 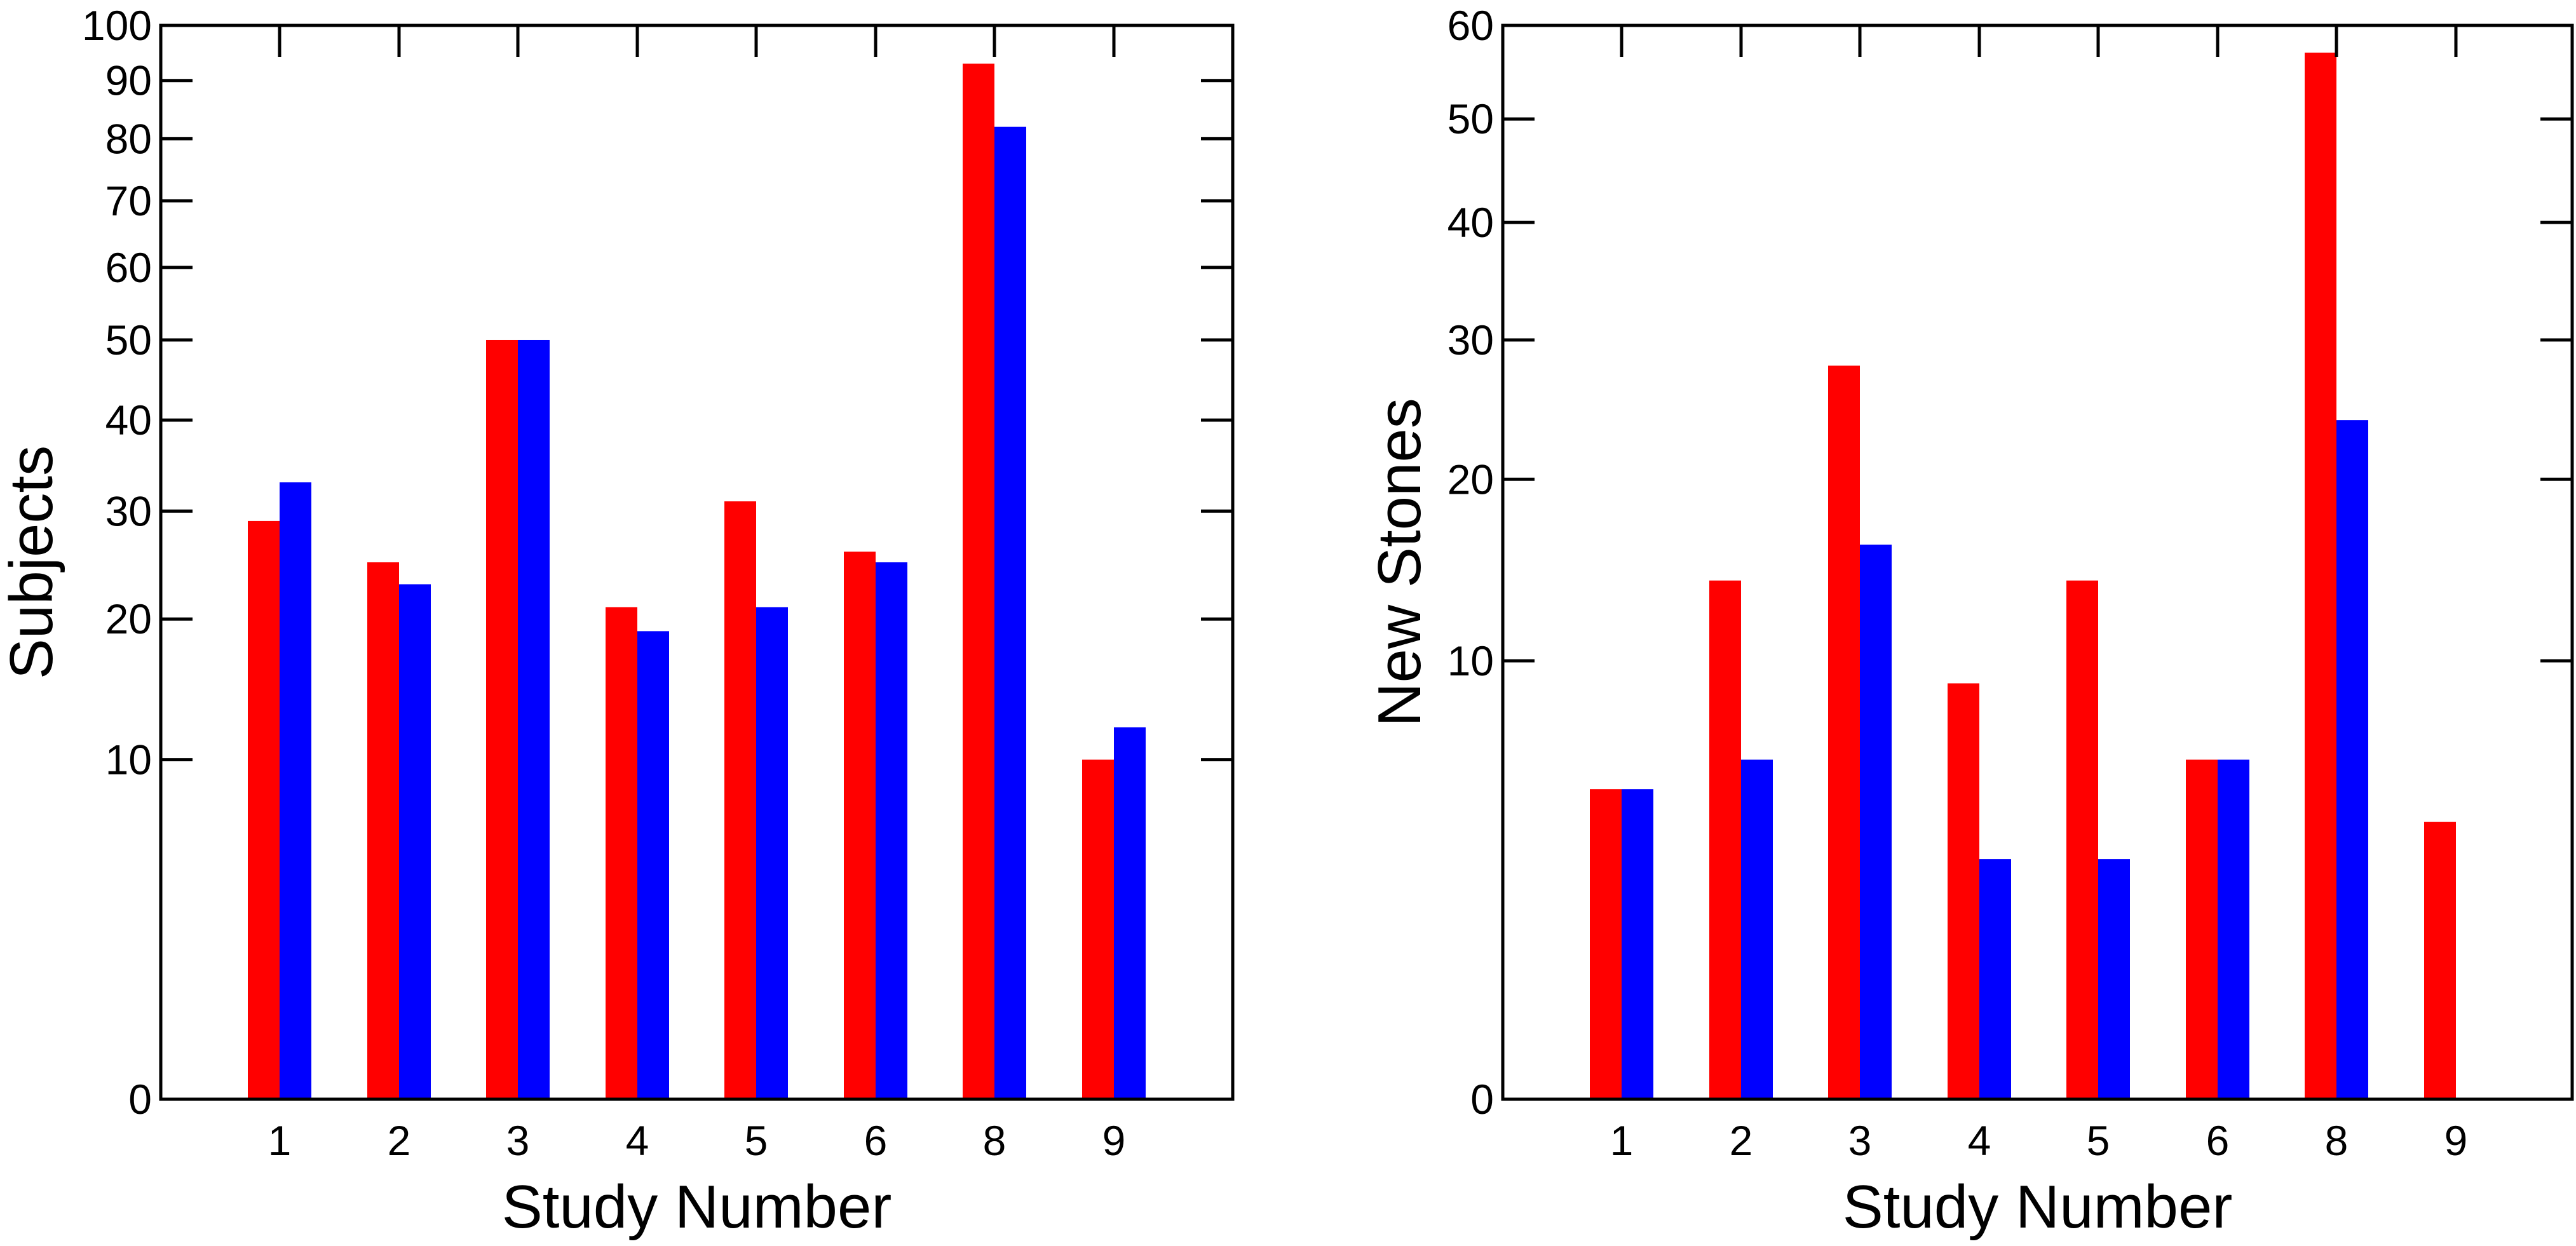 What do you see at coordinates (637, 1140) in the screenshot?
I see `subjects-xtick-label: 4` at bounding box center [637, 1140].